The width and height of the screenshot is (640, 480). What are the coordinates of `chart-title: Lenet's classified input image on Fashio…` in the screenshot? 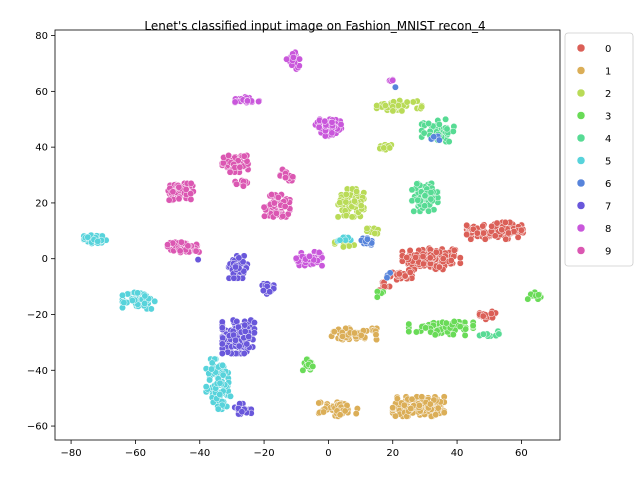 It's located at (314, 26).